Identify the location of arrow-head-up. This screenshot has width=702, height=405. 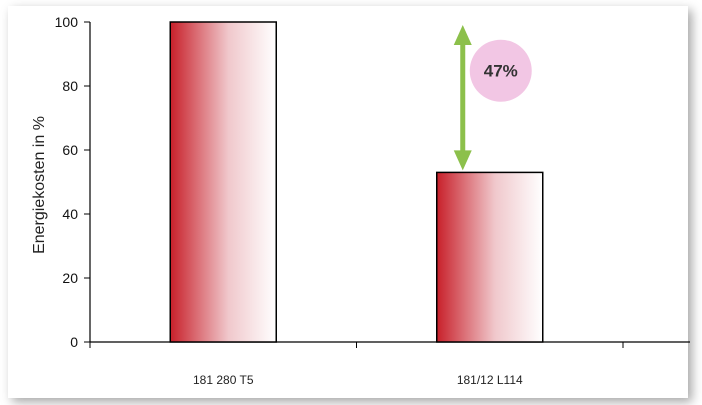
(462, 35).